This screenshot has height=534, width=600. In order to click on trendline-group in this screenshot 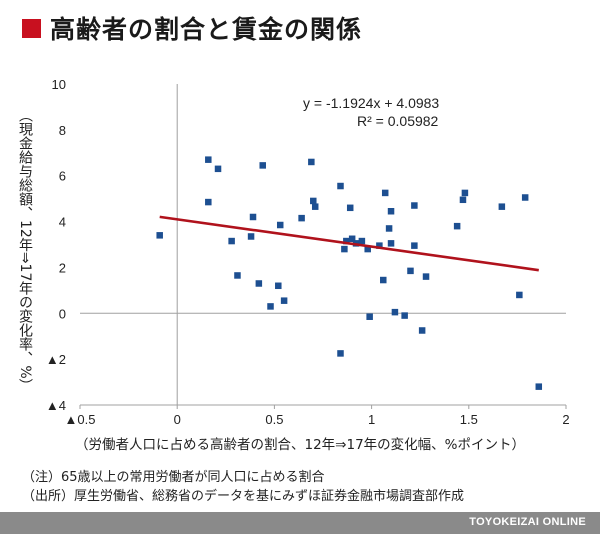, I will do `click(349, 243)`.